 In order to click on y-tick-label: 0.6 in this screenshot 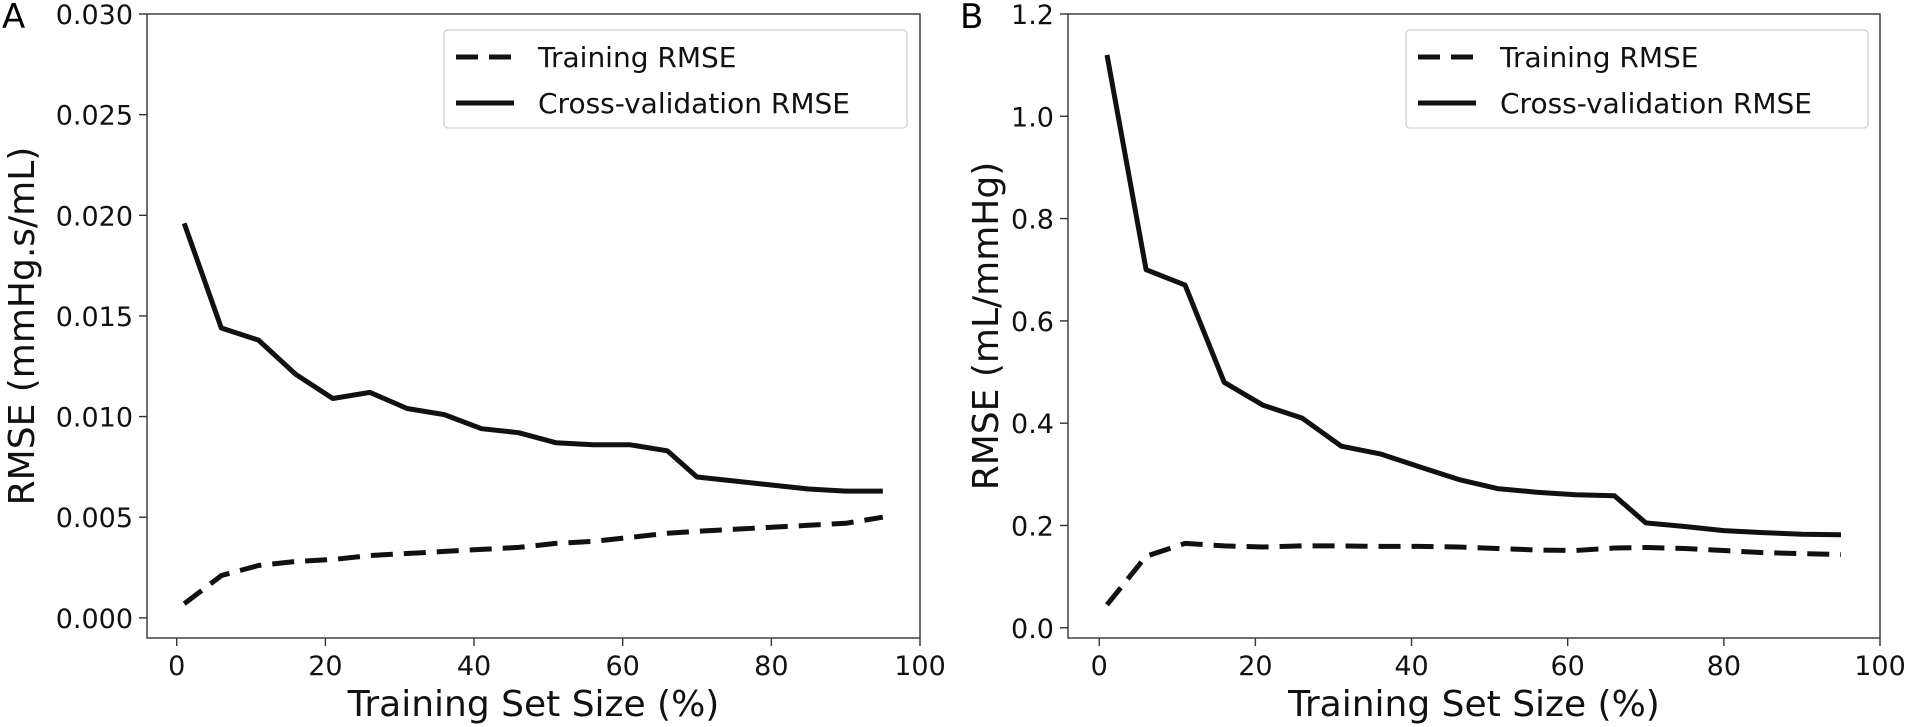, I will do `click(1032, 322)`.